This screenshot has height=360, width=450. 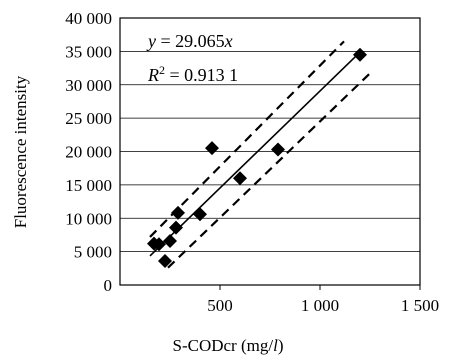 What do you see at coordinates (88, 185) in the screenshot?
I see `y-tick-label: 15 000` at bounding box center [88, 185].